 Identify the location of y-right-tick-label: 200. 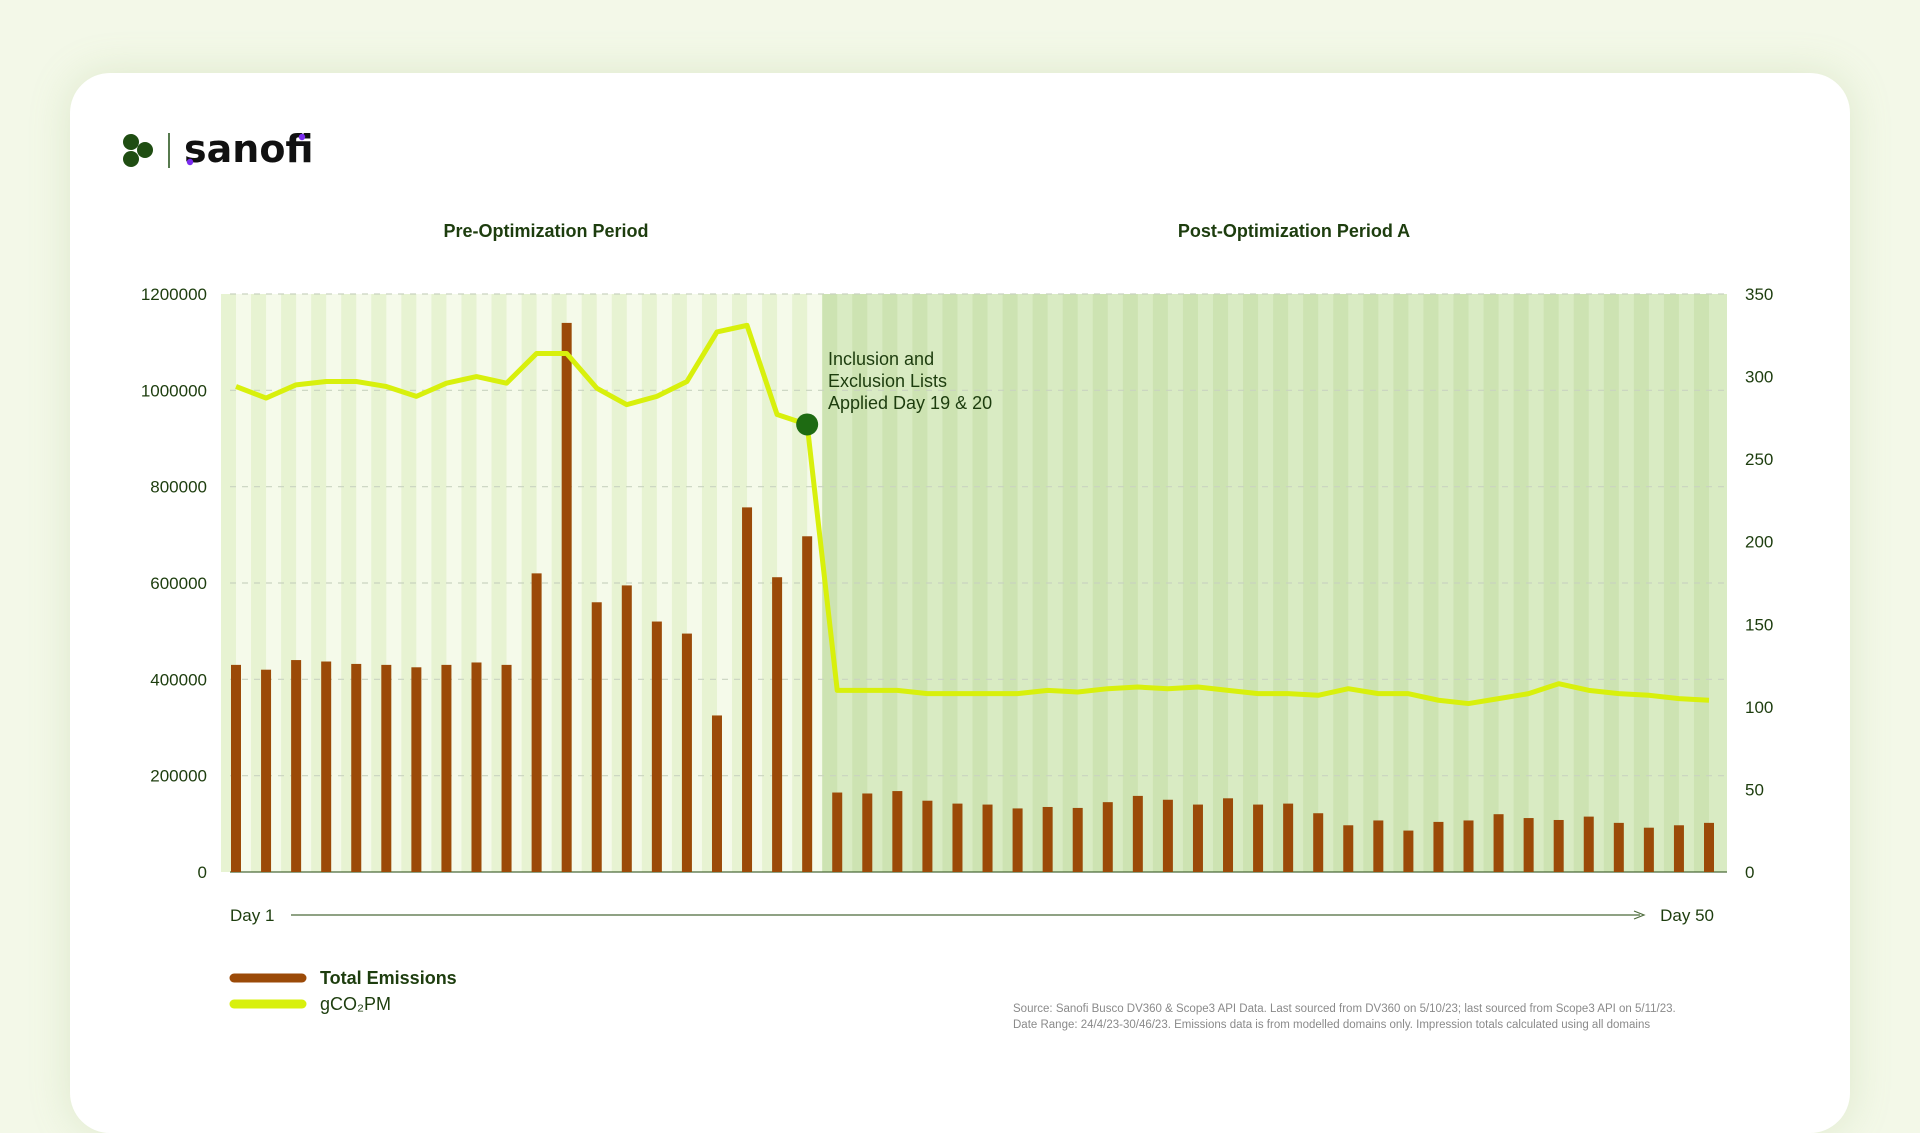
(1759, 542).